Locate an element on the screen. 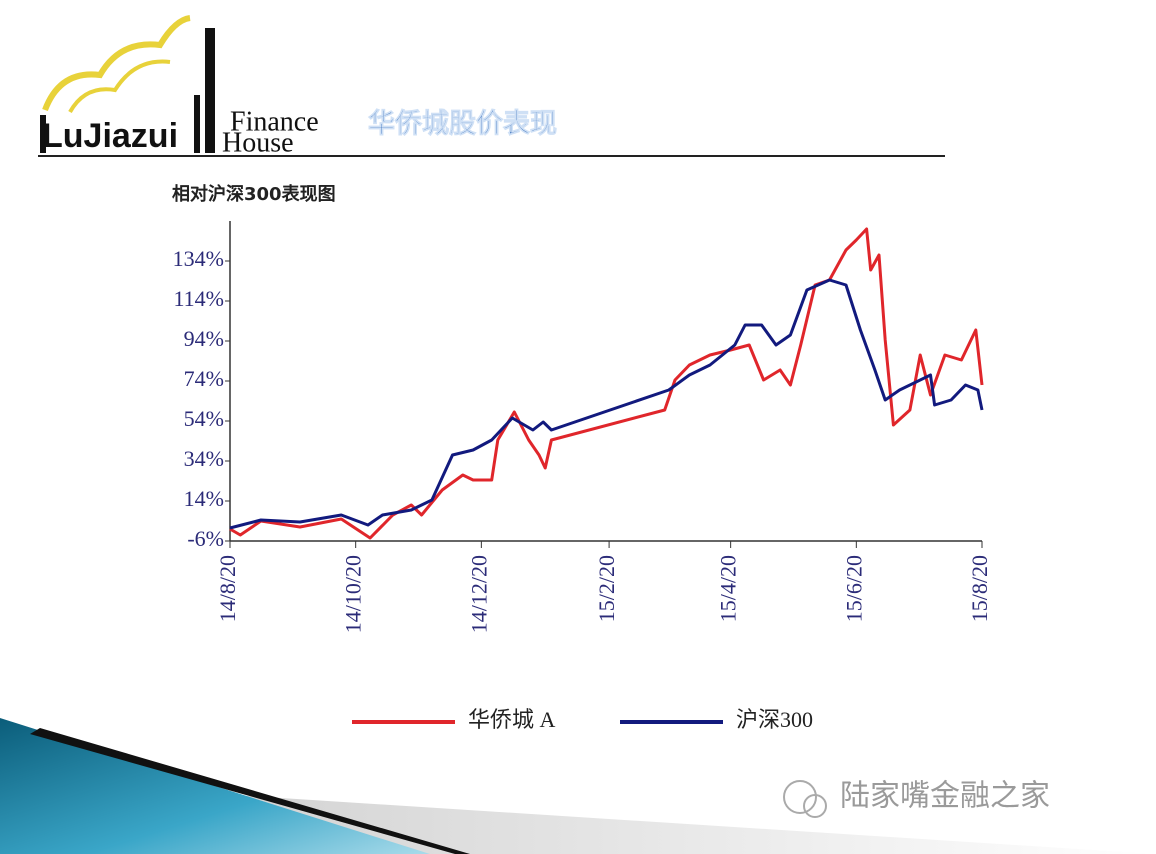 This screenshot has height=854, width=1156. y-tick-label: -6% is located at coordinates (205, 538).